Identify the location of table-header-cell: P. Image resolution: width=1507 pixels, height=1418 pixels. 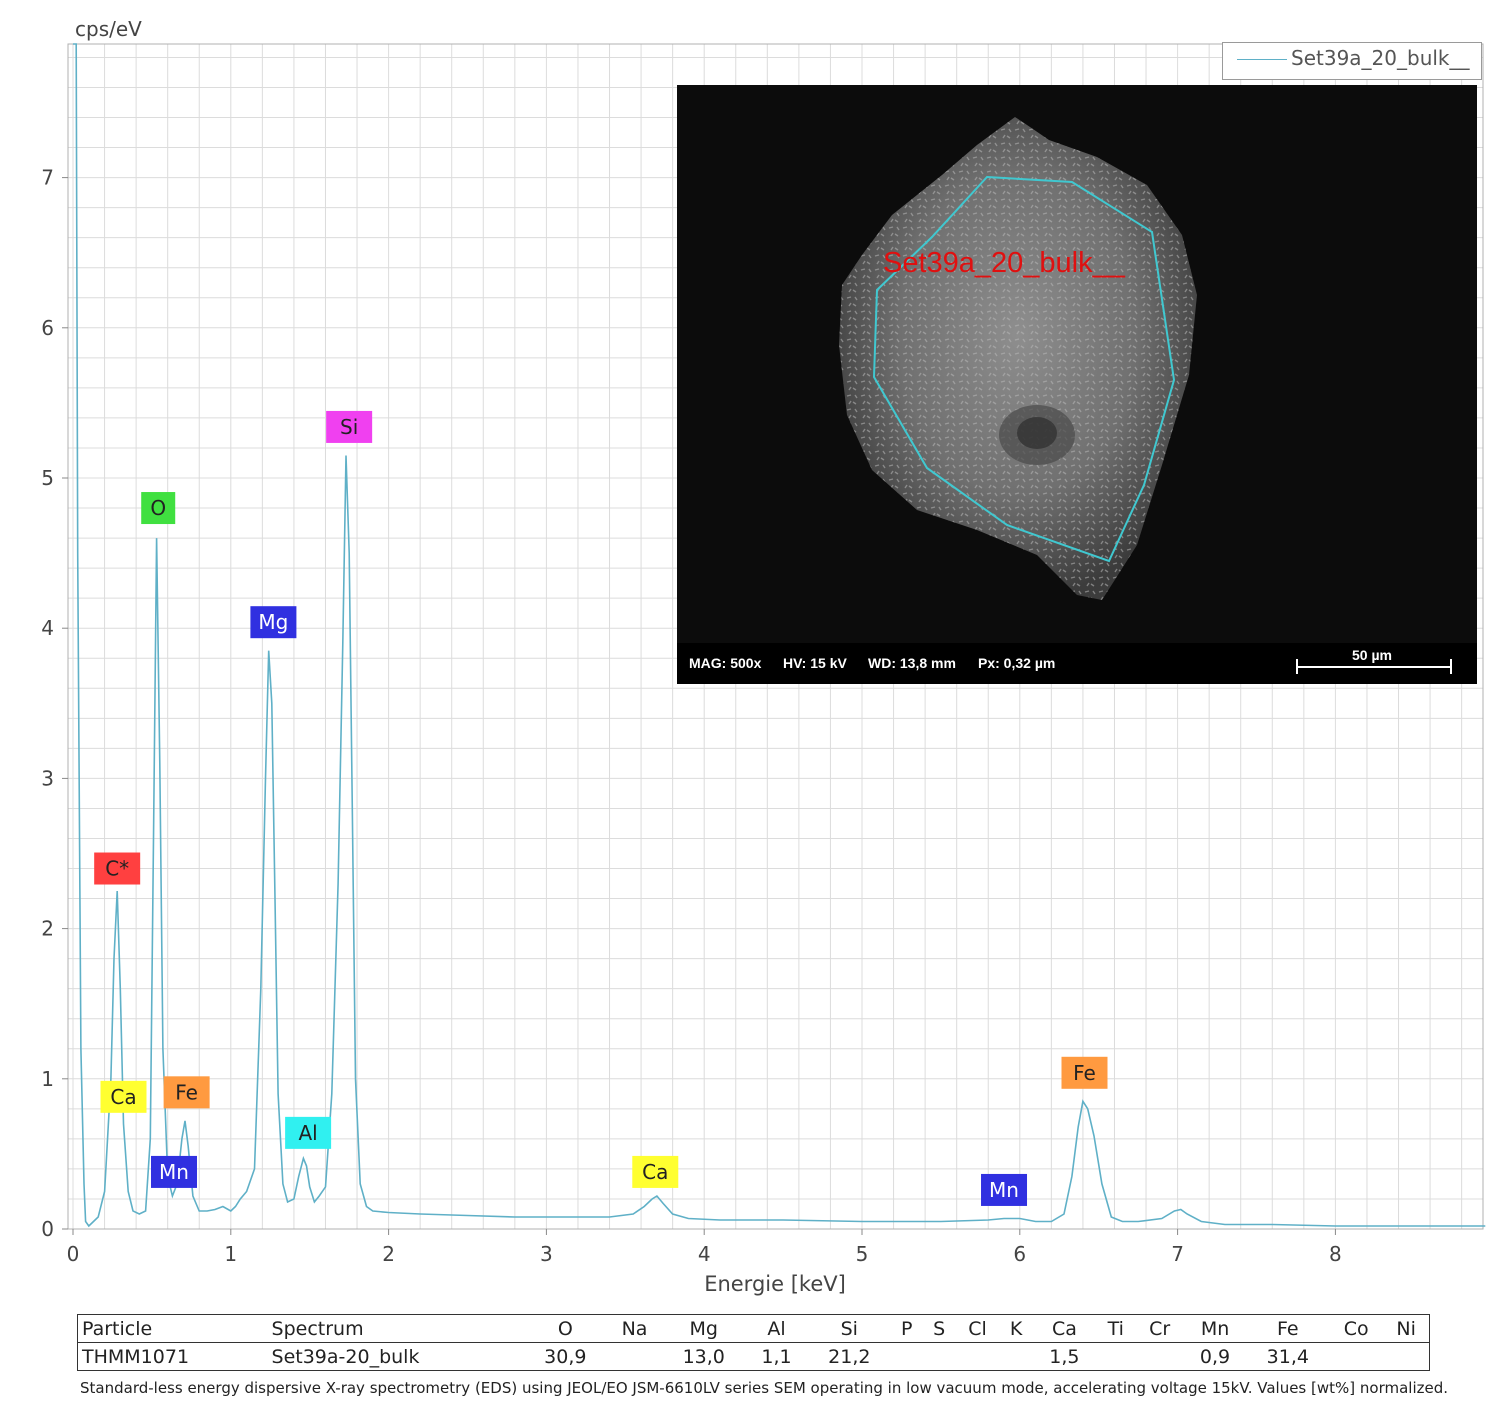
(906, 1328).